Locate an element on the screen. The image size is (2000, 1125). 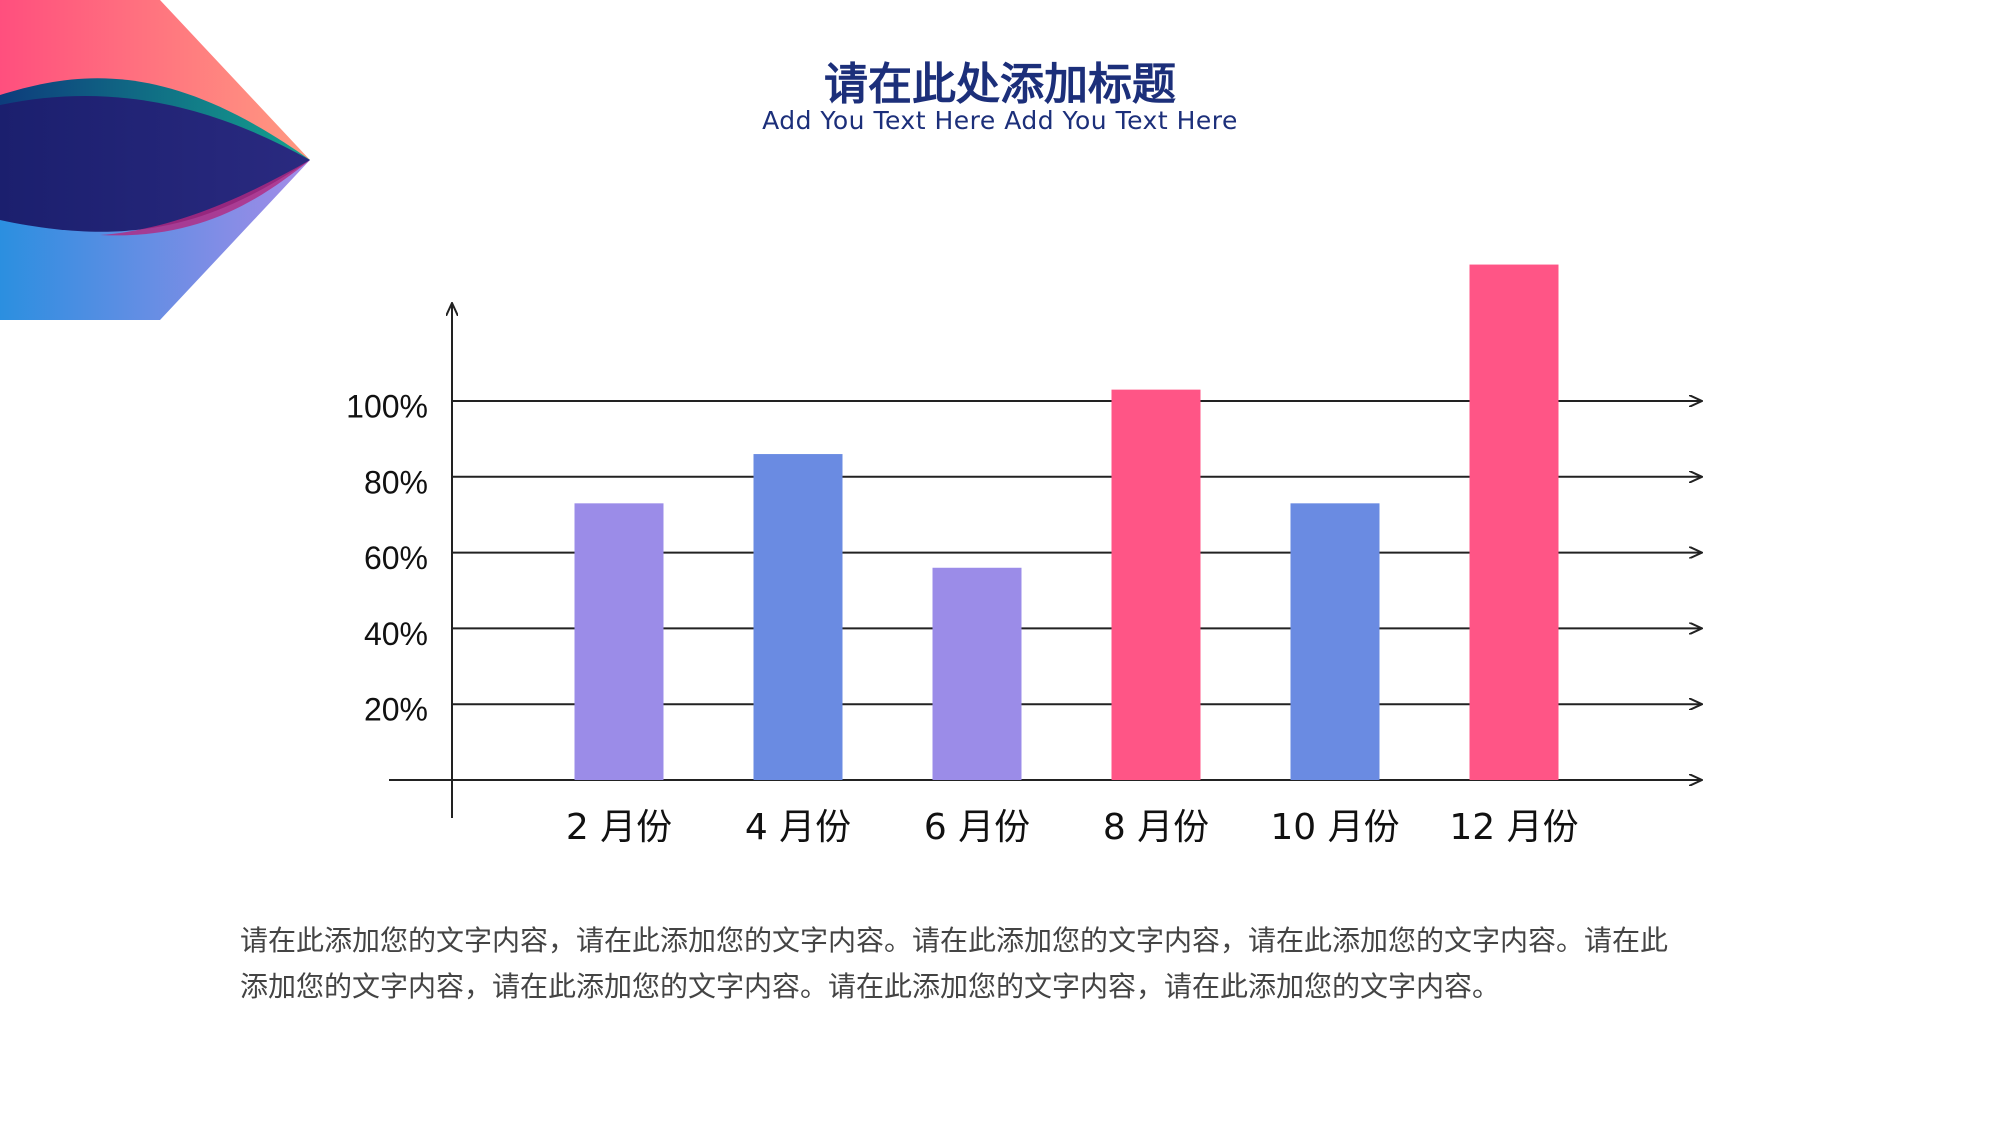
y-tick-label: 80% is located at coordinates (396, 482).